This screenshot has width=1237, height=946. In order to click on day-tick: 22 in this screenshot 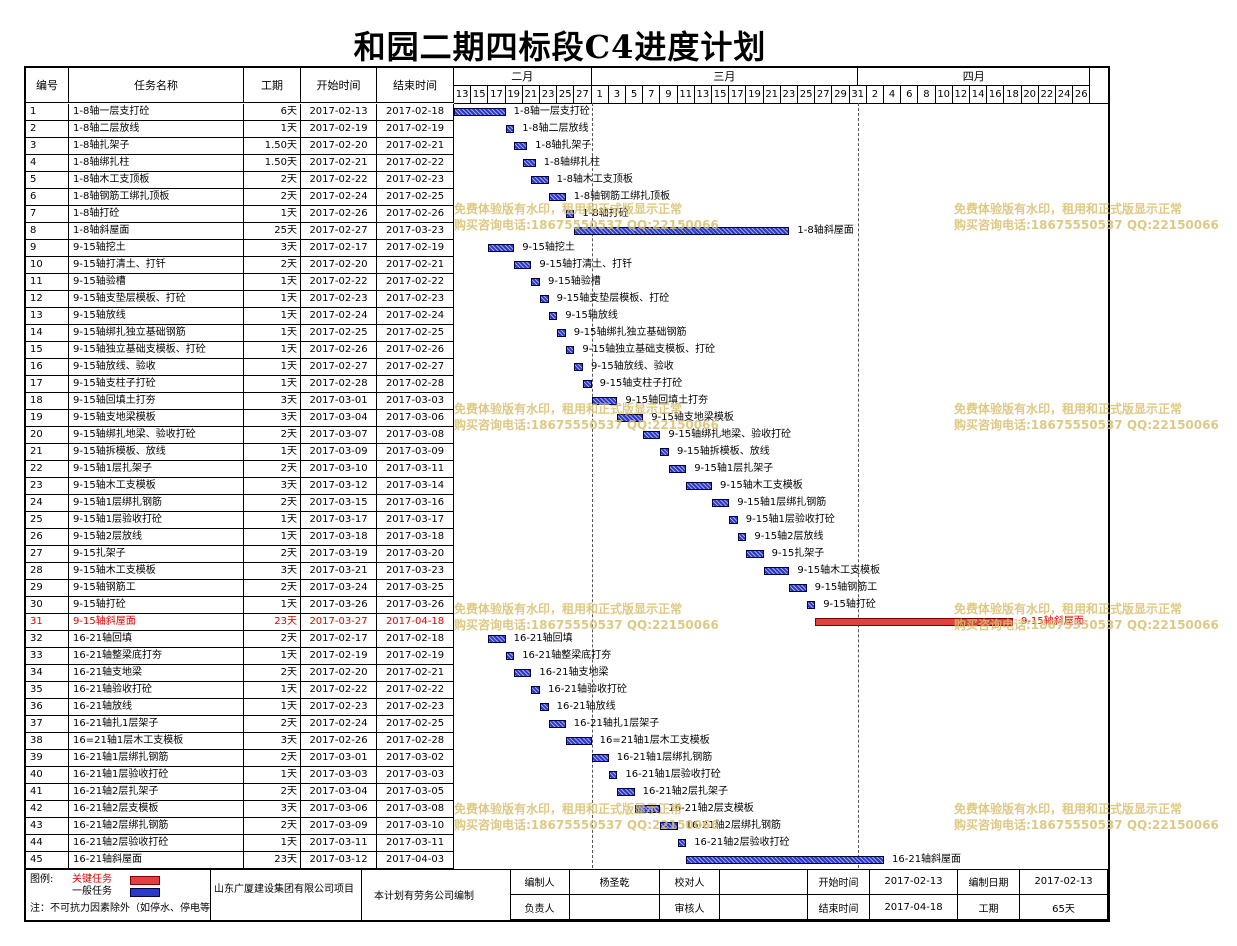, I will do `click(1047, 94)`.